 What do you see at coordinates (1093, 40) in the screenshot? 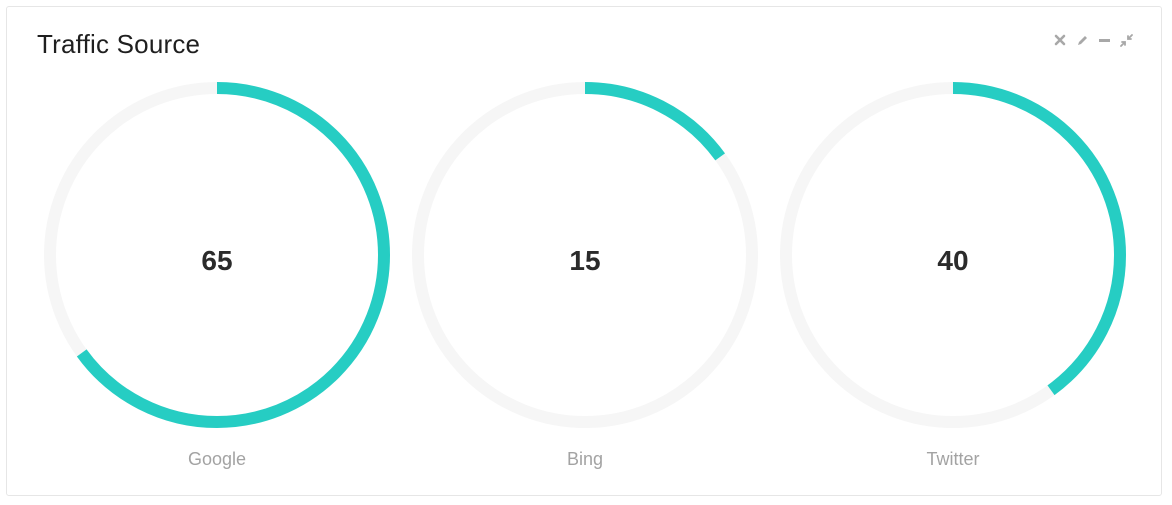
I see `panel-controls` at bounding box center [1093, 40].